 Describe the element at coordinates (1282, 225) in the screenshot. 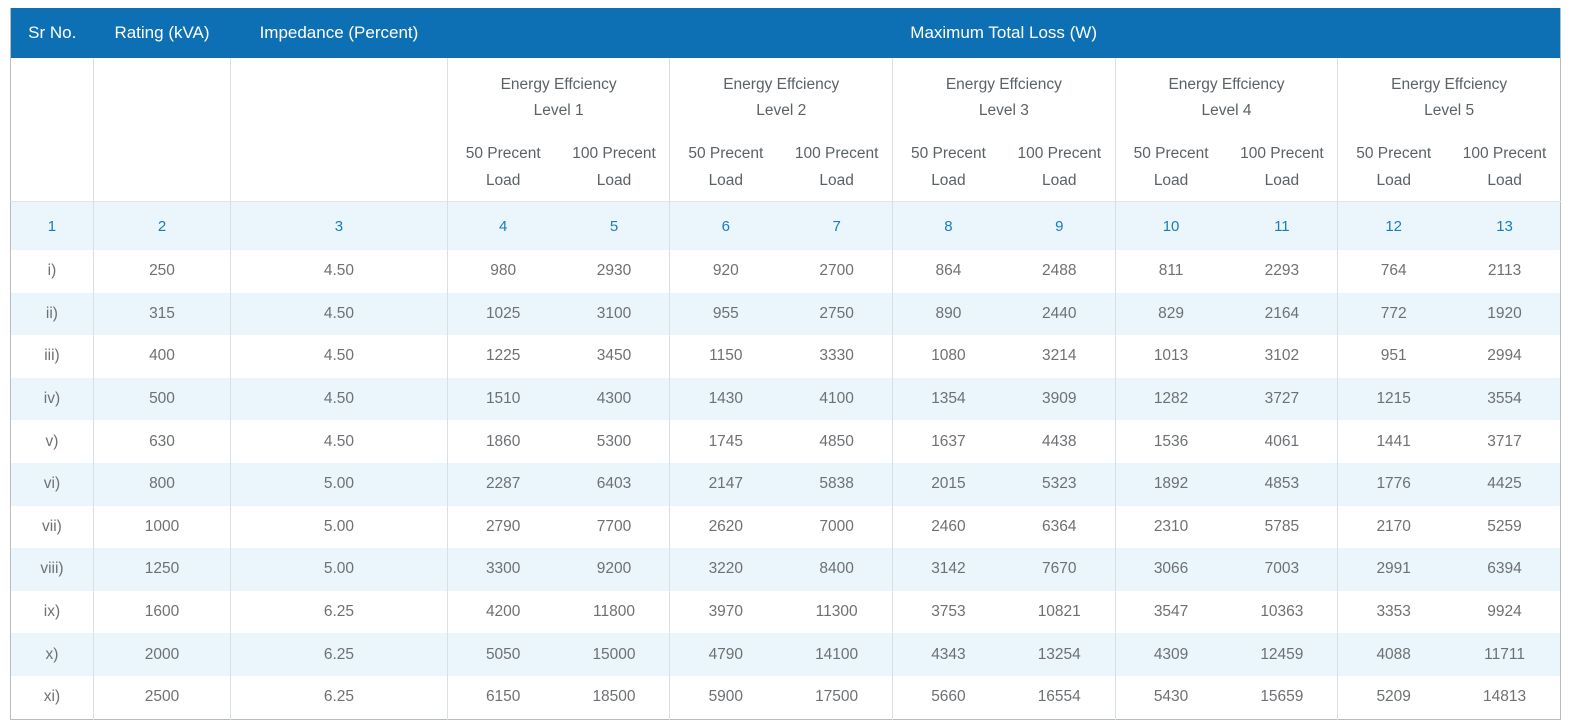

I see `column-number-11: 11` at that location.